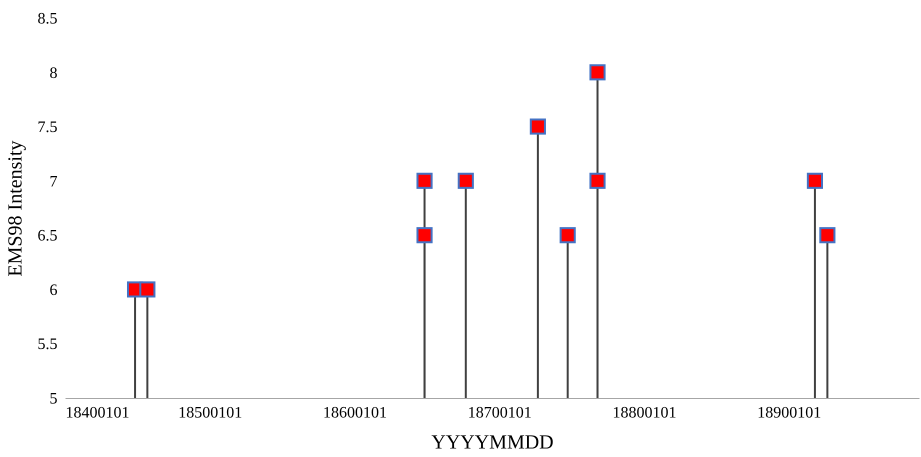 The image size is (921, 457). Describe the element at coordinates (15, 208) in the screenshot. I see `y-axis-title: EMS98 Intensity` at that location.